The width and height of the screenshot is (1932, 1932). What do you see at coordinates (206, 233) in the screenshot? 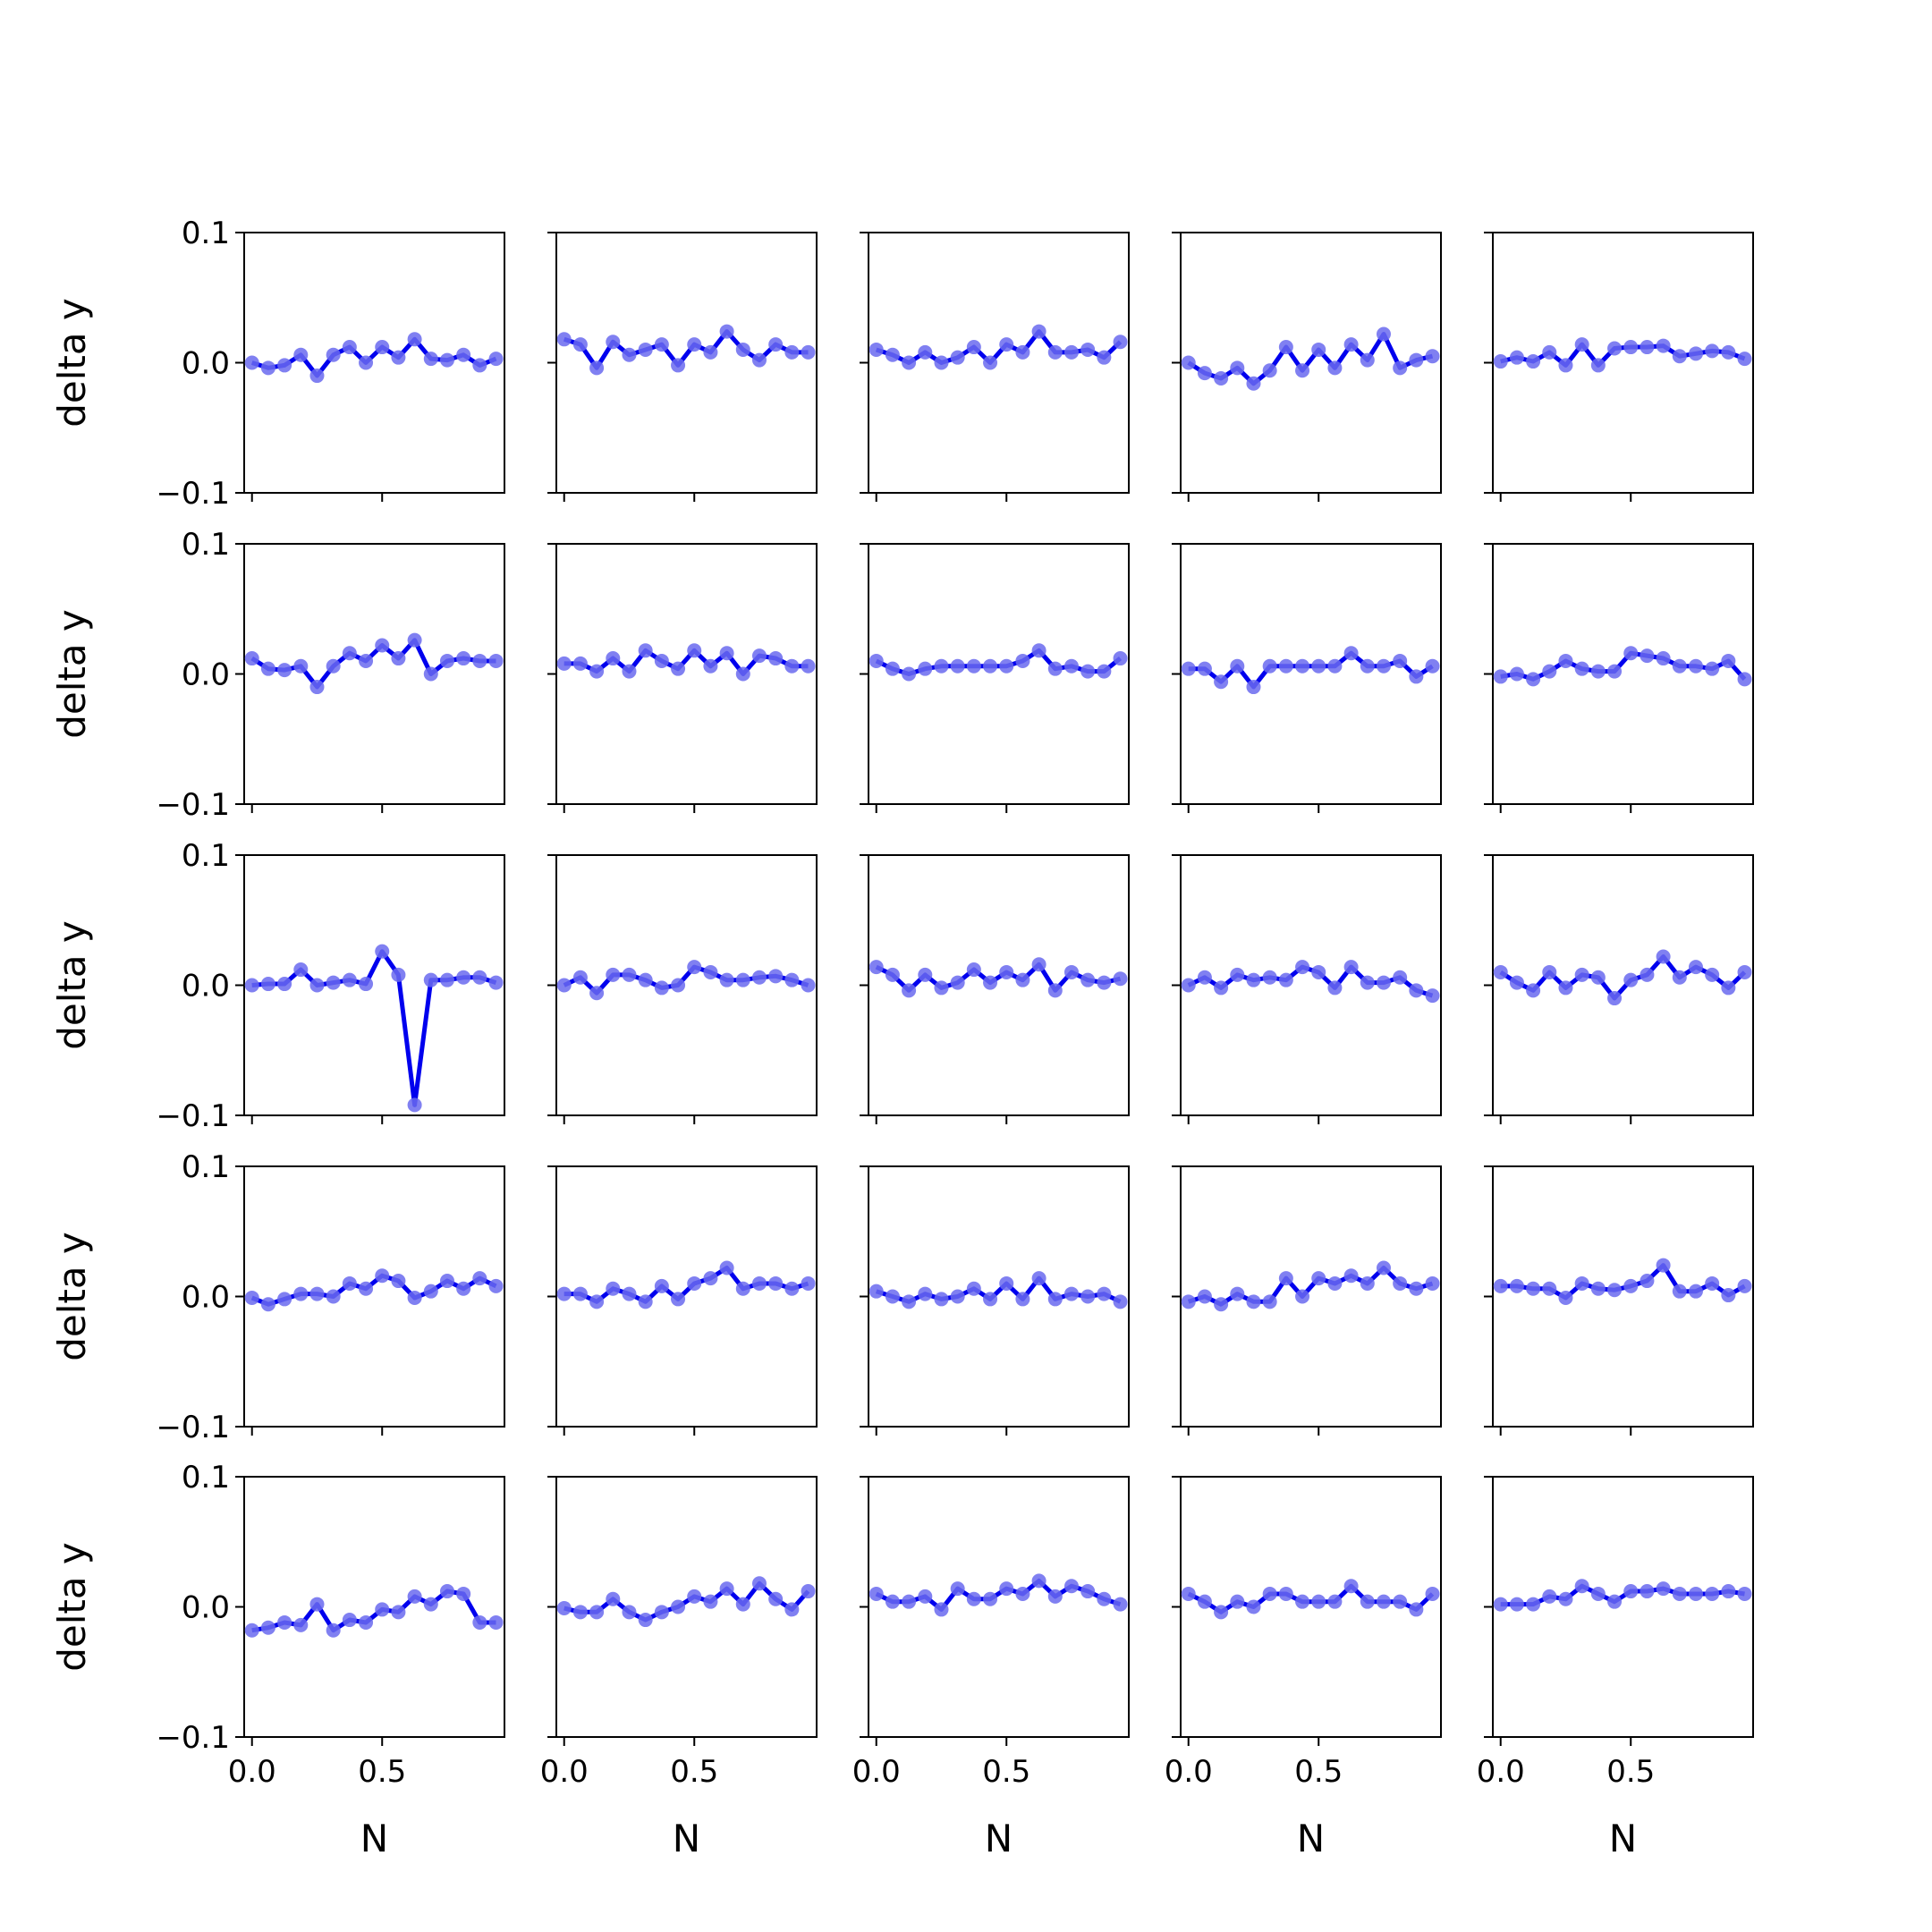
I see `y-tick-label: 0.1` at bounding box center [206, 233].